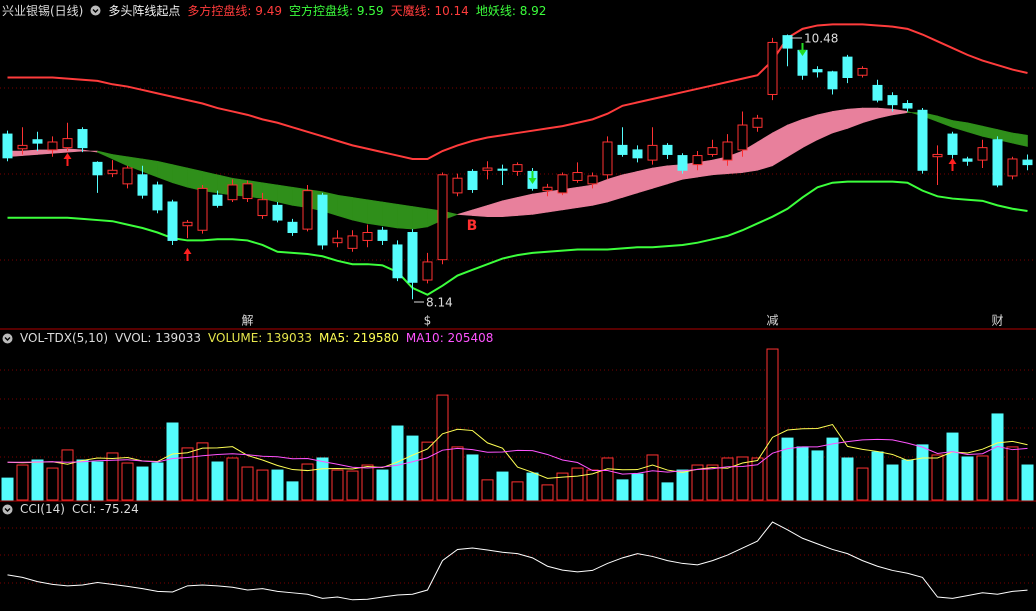  I want to click on legend-value: 8.92, so click(533, 10).